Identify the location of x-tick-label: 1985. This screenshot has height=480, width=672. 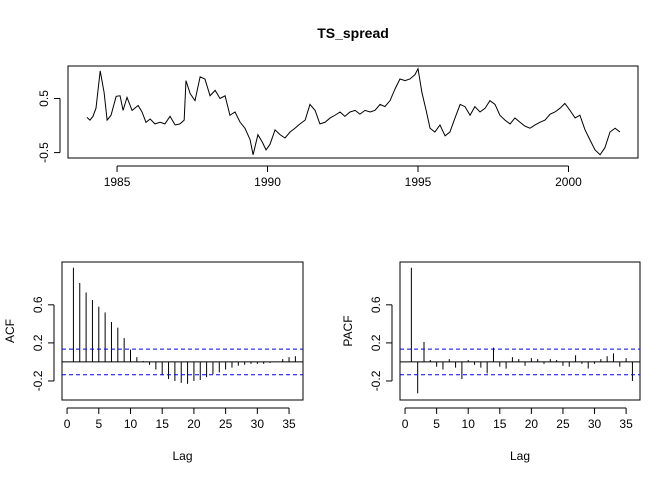
(117, 182).